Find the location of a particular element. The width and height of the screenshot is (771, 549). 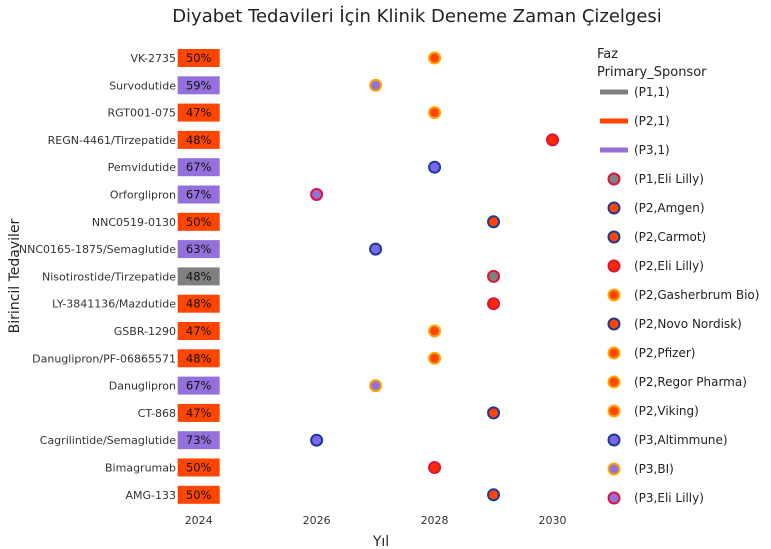

x-axis-label: Yıl is located at coordinates (380, 541).